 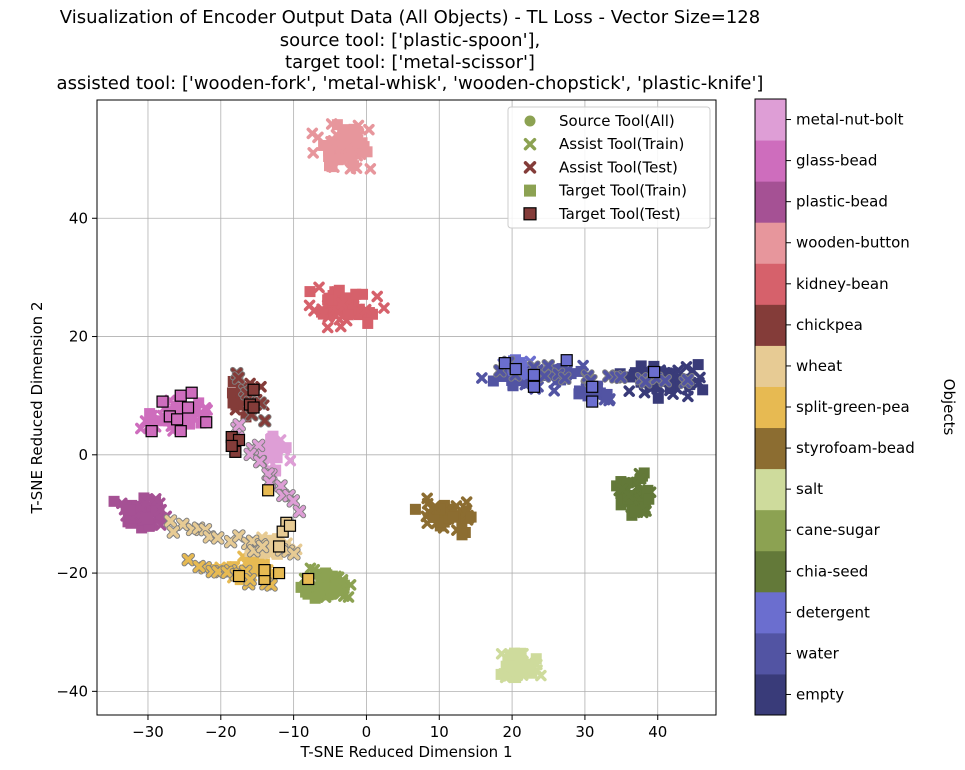 What do you see at coordinates (832, 571) in the screenshot?
I see `colorbar-label: chia-seed` at bounding box center [832, 571].